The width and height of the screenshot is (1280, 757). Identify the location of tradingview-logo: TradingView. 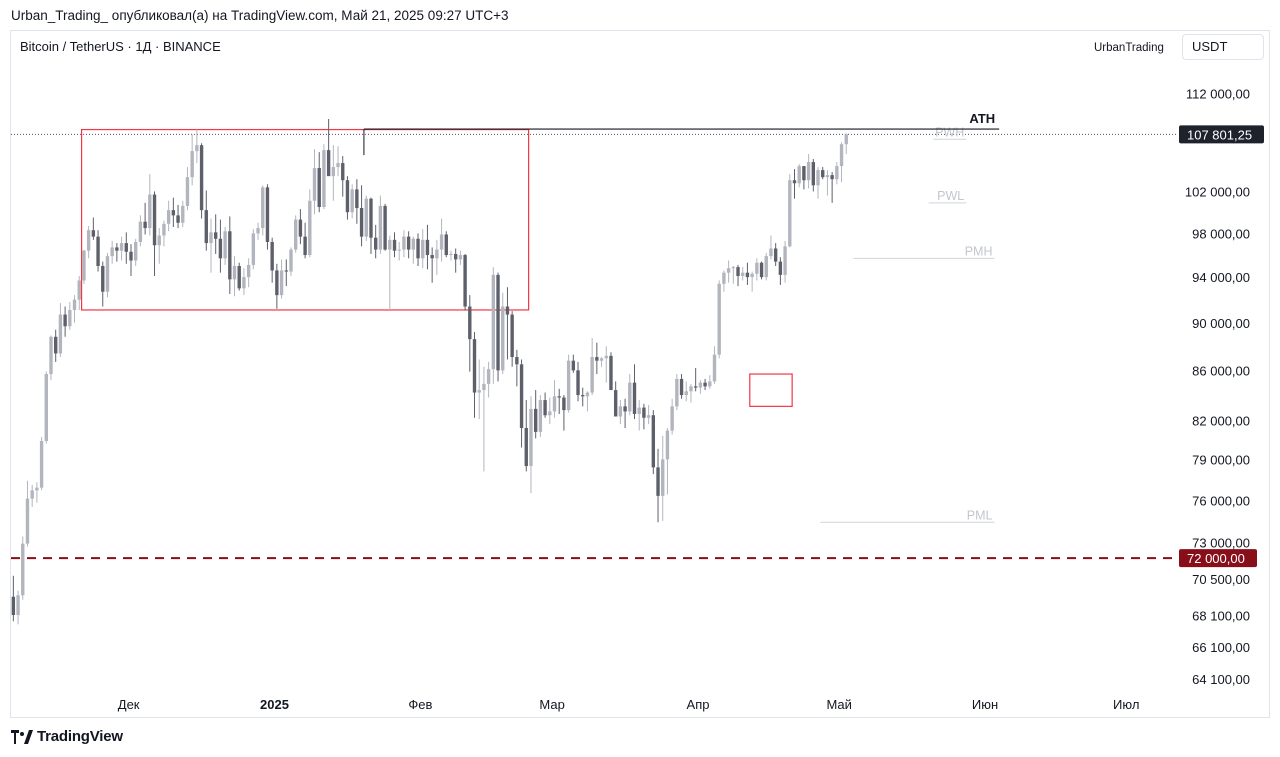
(67, 736).